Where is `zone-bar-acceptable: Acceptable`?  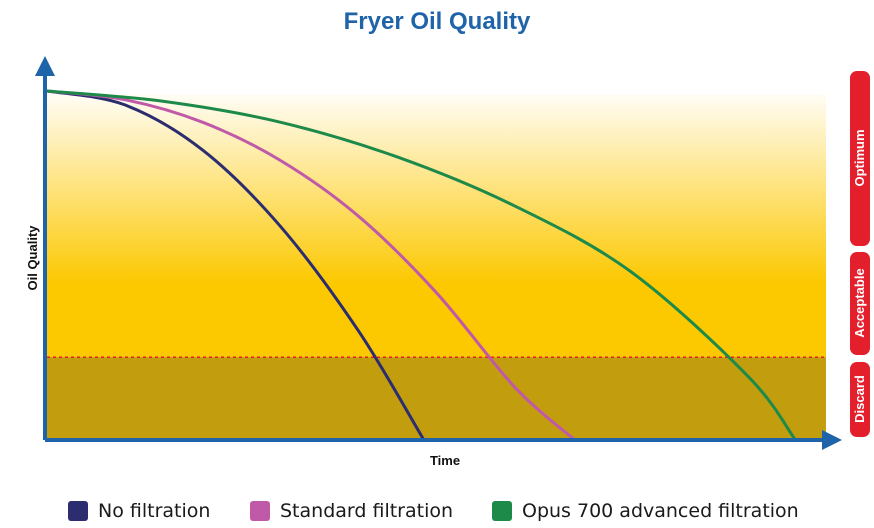
zone-bar-acceptable: Acceptable is located at coordinates (860, 303).